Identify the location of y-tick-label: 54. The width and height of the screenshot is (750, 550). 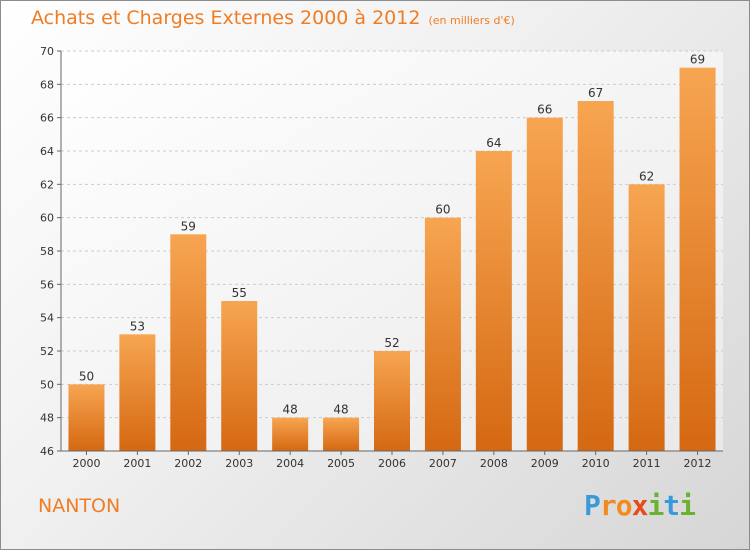
(47, 318).